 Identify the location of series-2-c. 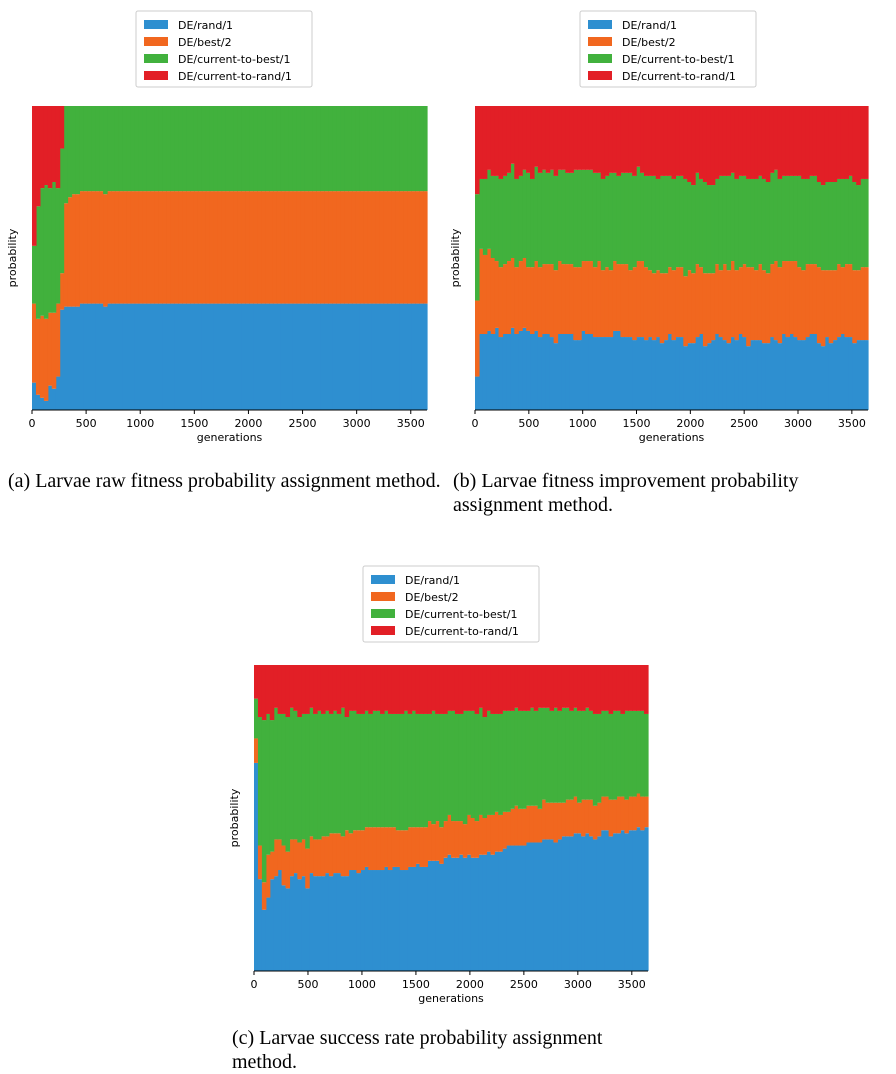
(451, 790).